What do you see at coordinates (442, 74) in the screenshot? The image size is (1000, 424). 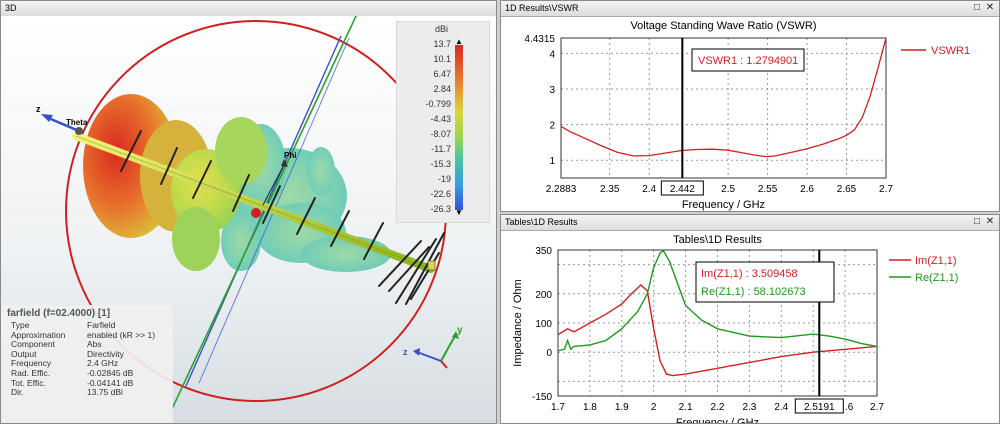 I see `colorbar-tick-label: 6.47` at bounding box center [442, 74].